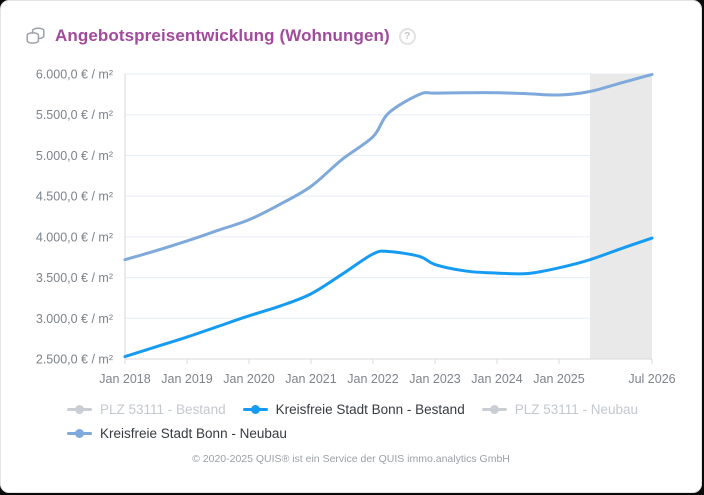  What do you see at coordinates (186, 379) in the screenshot?
I see `x-axis-label: Jan 2019` at bounding box center [186, 379].